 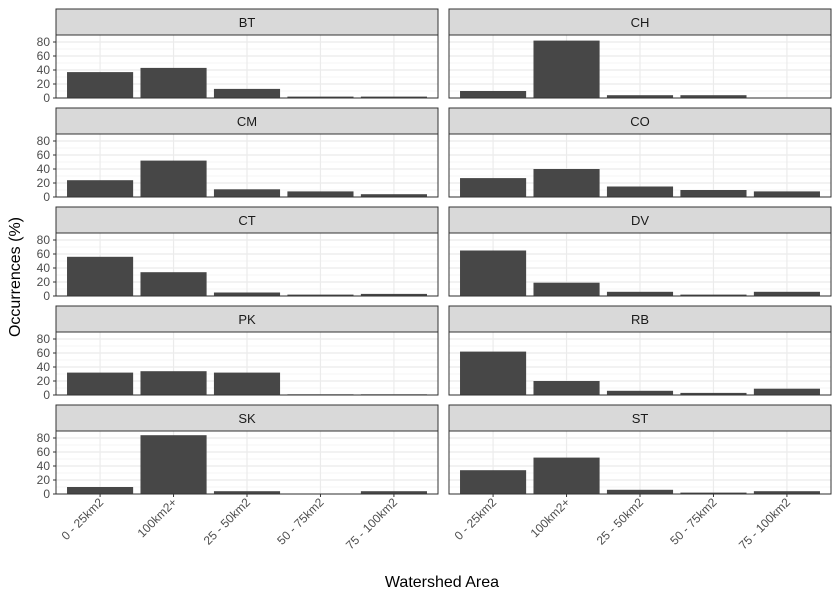 I want to click on facet-strip-label: DV, so click(x=640, y=220).